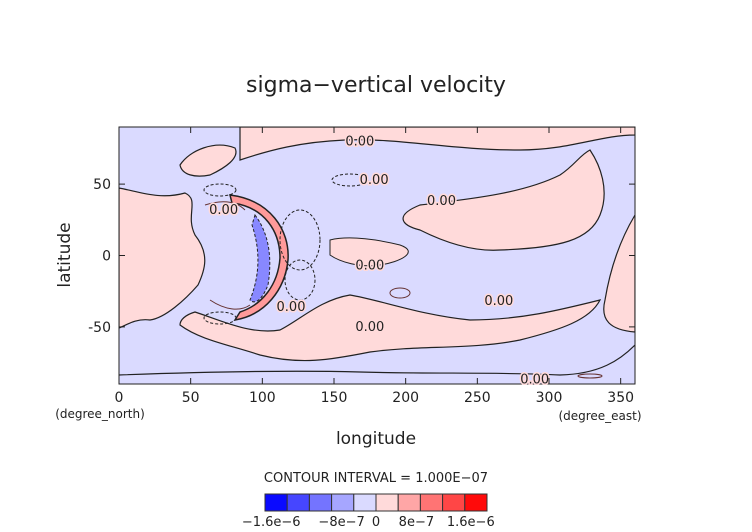 The image size is (752, 532). Describe the element at coordinates (106, 257) in the screenshot. I see `y-tick-label: 0` at that location.